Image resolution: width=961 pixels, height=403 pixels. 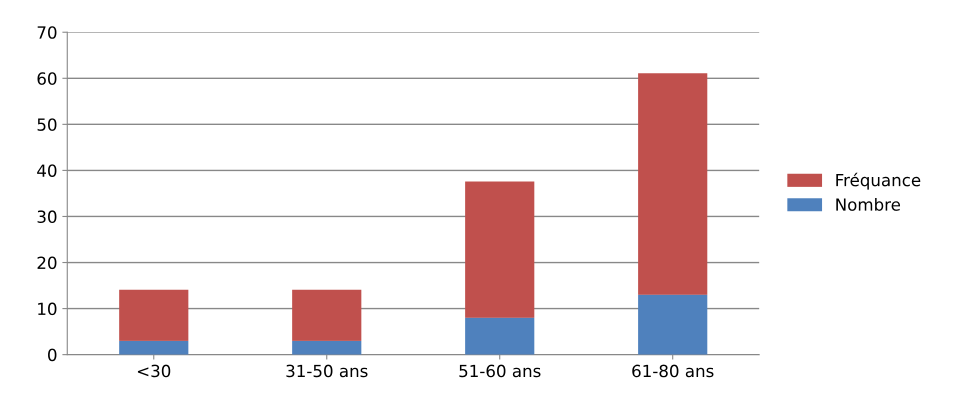 I want to click on y-tick-label: 30, so click(x=47, y=217).